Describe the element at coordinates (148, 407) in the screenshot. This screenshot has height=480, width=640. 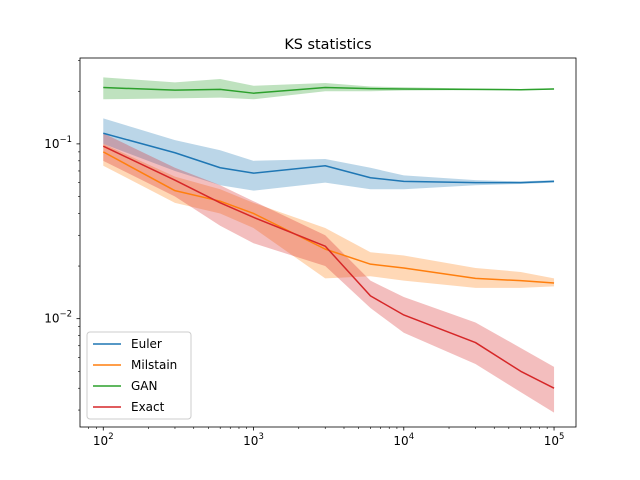
I see `legend-label-exact: Exact` at that location.